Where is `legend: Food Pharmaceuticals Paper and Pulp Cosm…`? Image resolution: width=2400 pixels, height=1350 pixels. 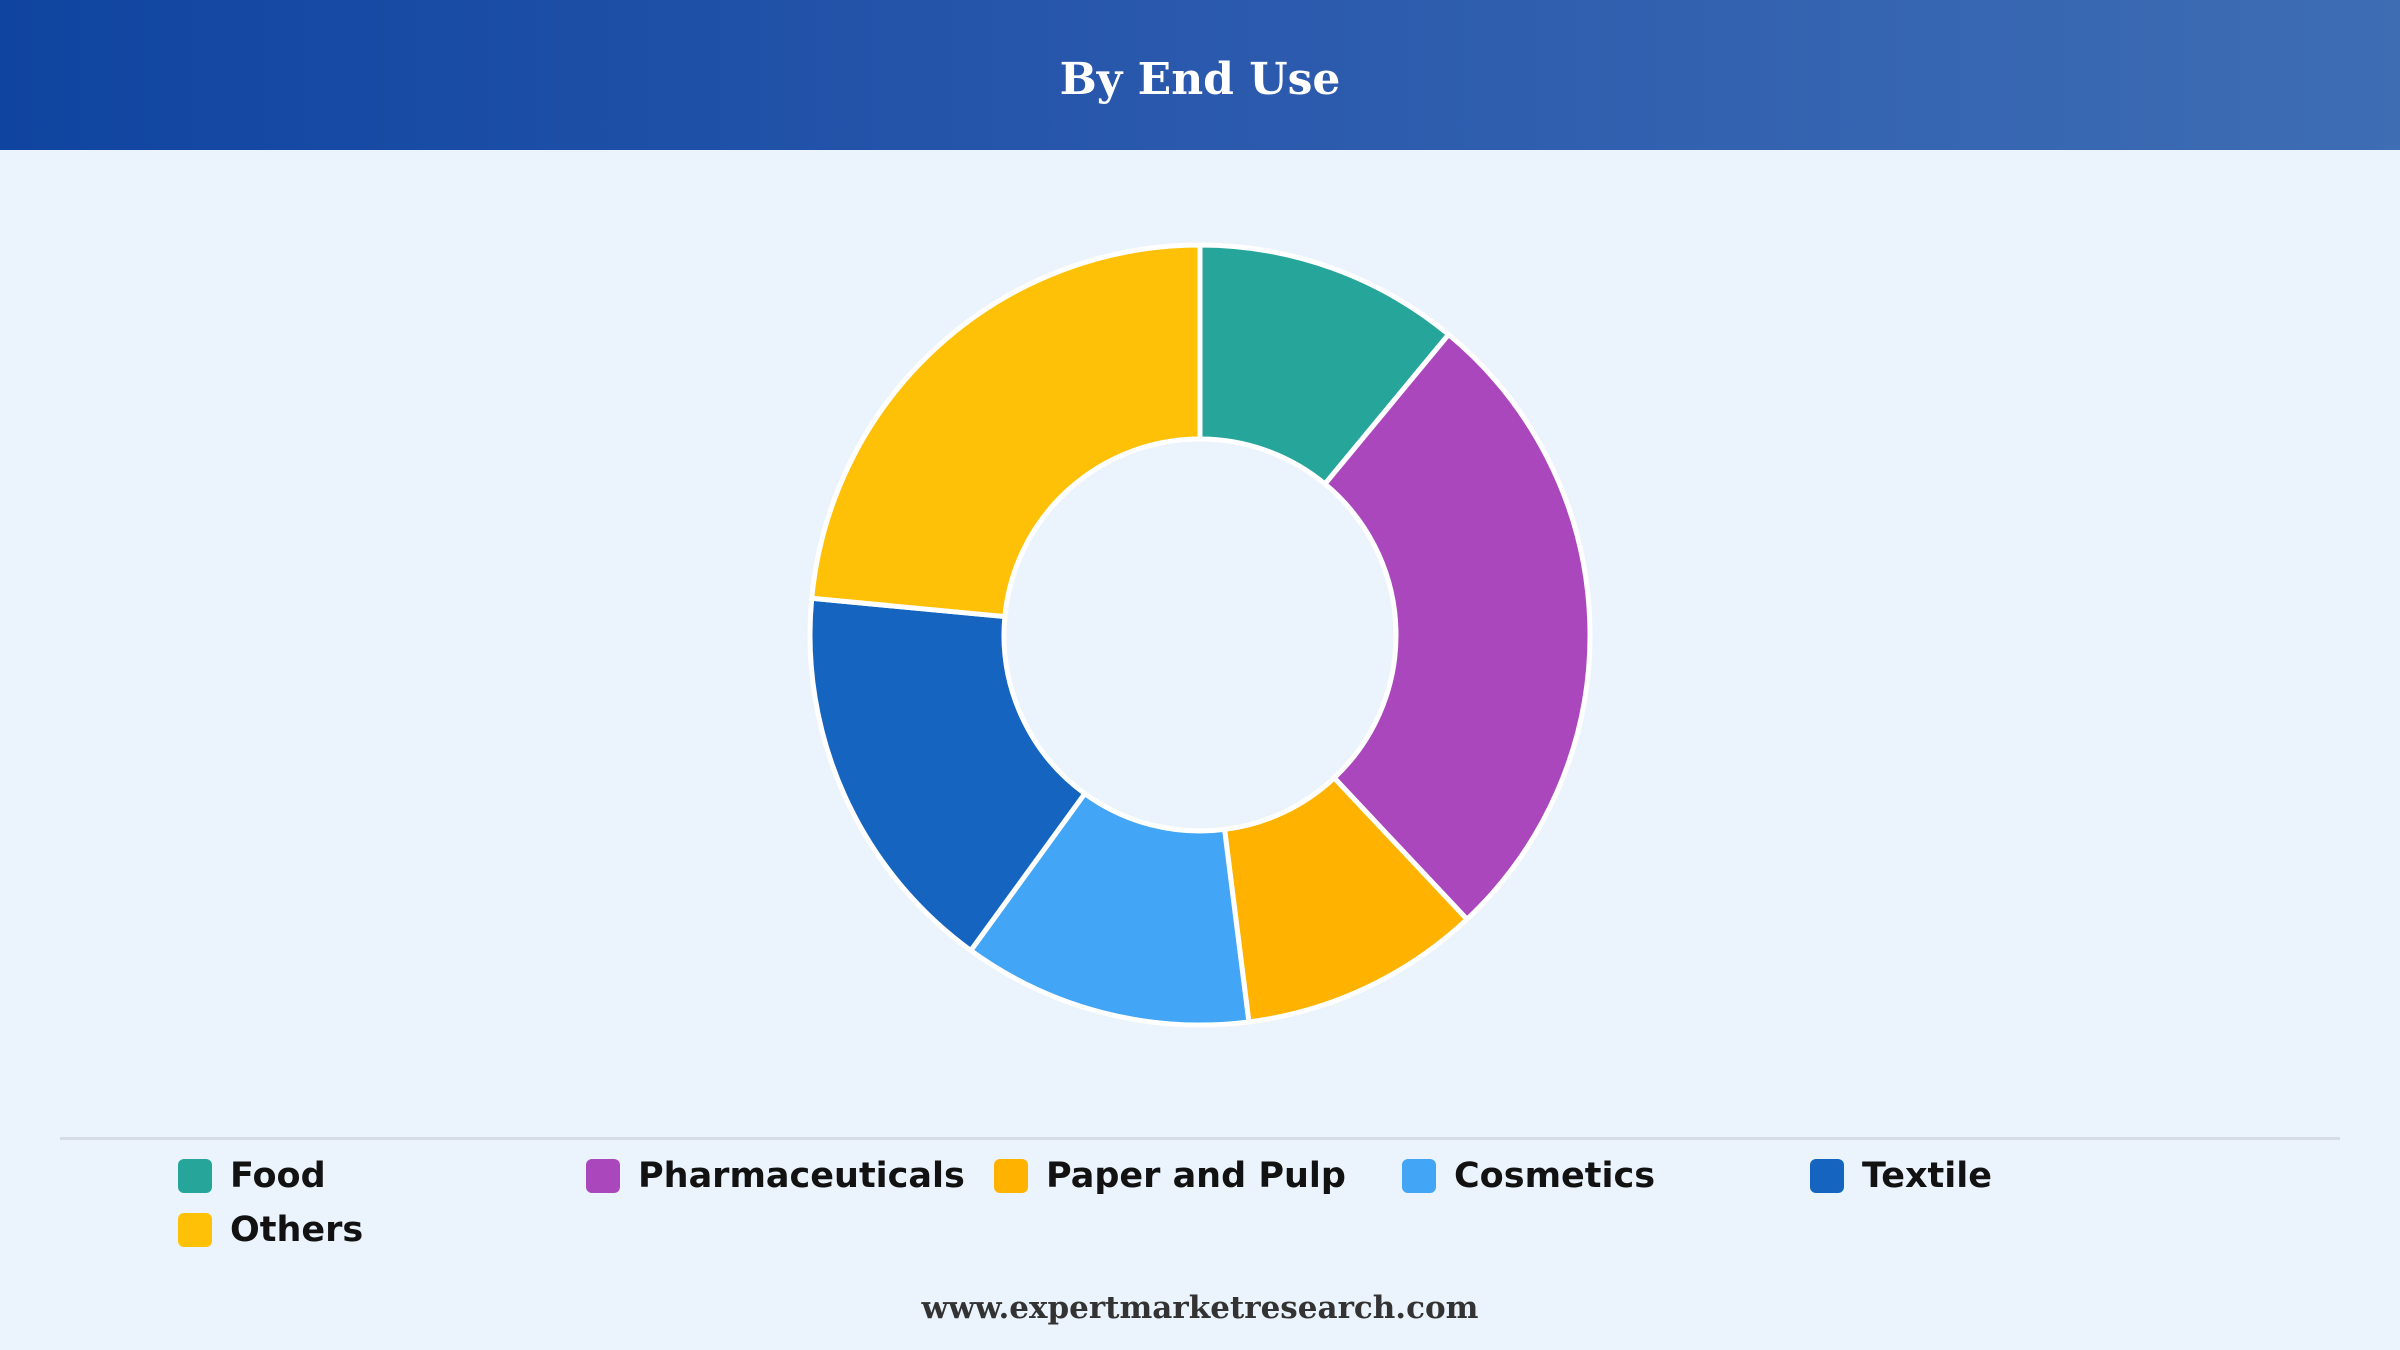 legend: Food Pharmaceuticals Paper and Pulp Cosm… is located at coordinates (1228, 1210).